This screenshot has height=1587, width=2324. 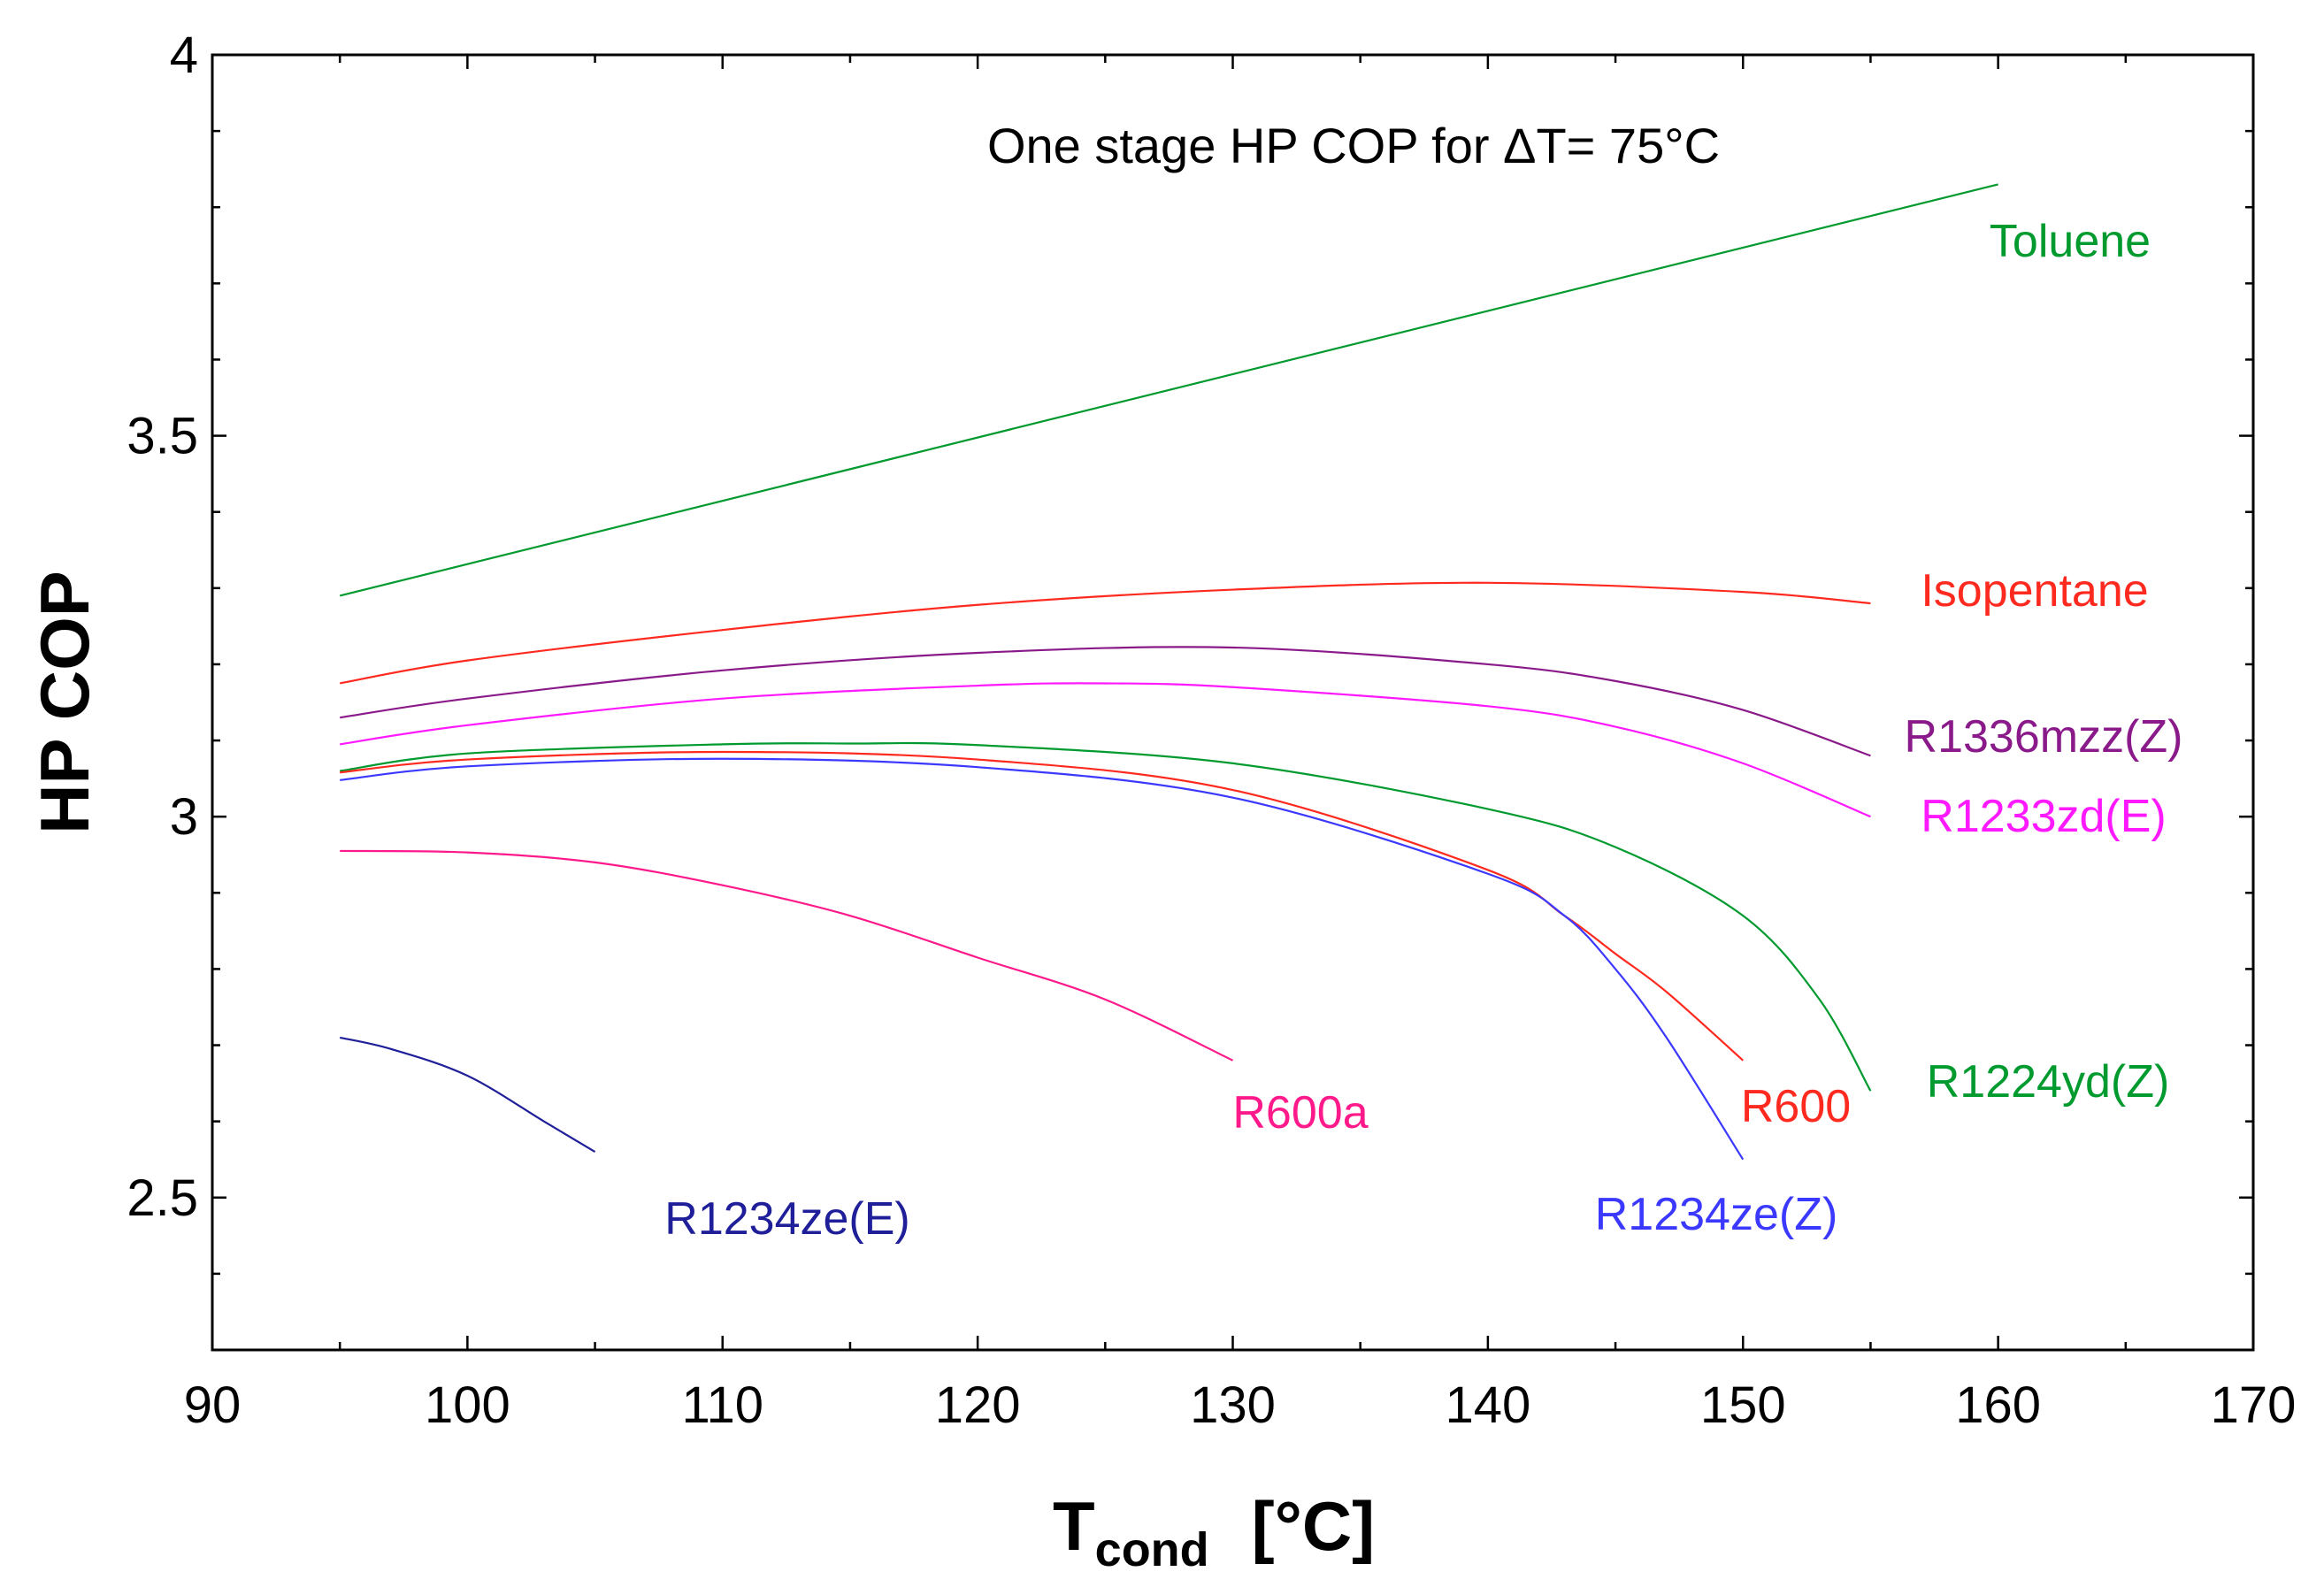 What do you see at coordinates (1152, 1549) in the screenshot?
I see `x-axis-title-subscript: cond` at bounding box center [1152, 1549].